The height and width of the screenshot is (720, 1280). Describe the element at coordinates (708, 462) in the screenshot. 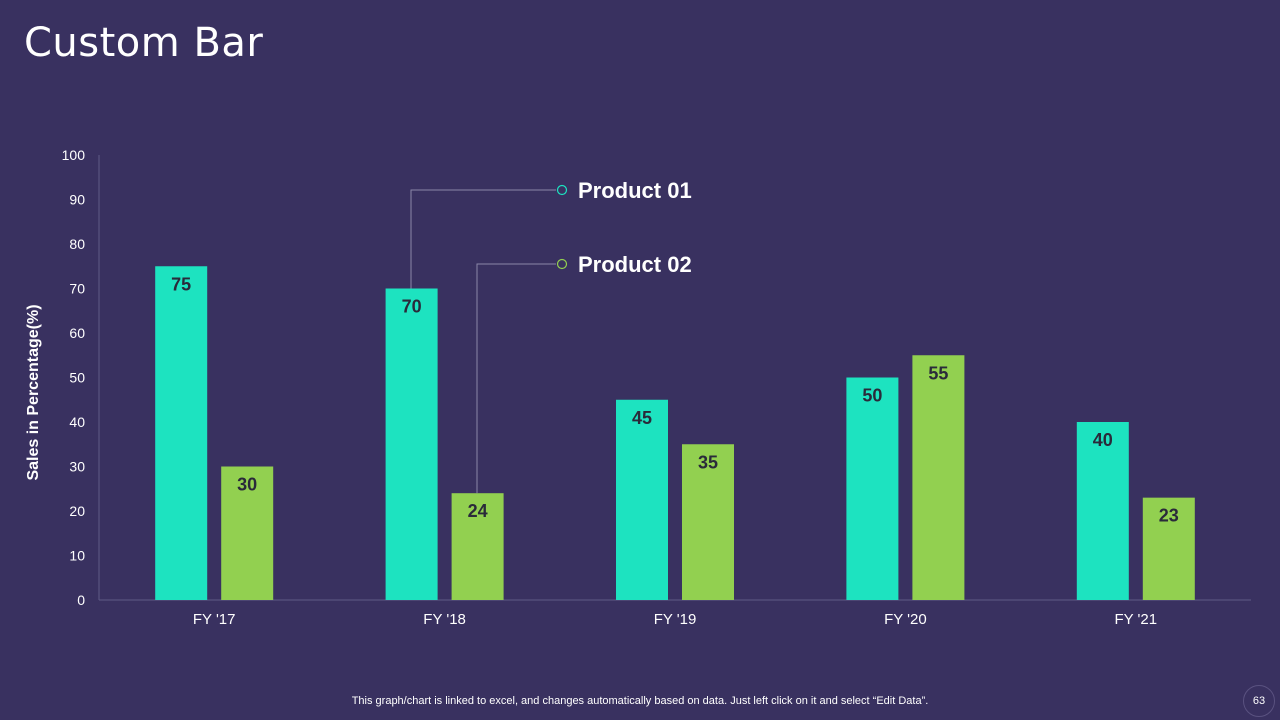

I see `bar-value-label: 35` at that location.